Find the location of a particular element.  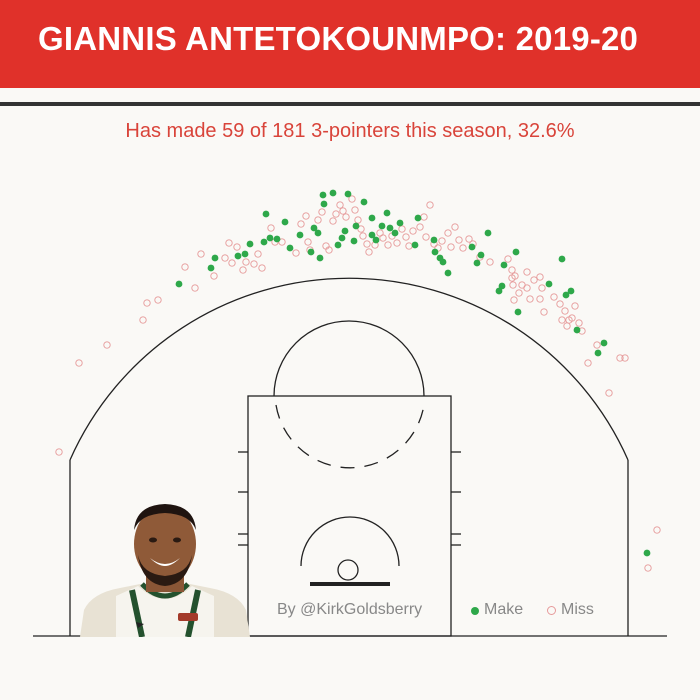

legend-miss-label: Miss is located at coordinates (577, 609).